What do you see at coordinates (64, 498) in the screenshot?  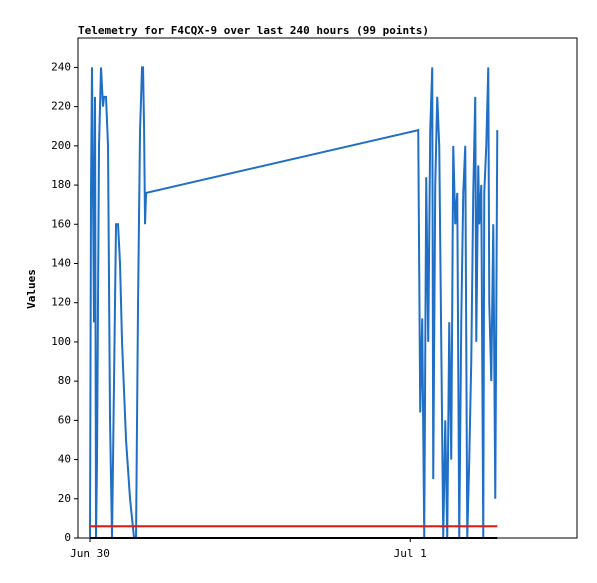 I see `y-tick-label: 20` at bounding box center [64, 498].